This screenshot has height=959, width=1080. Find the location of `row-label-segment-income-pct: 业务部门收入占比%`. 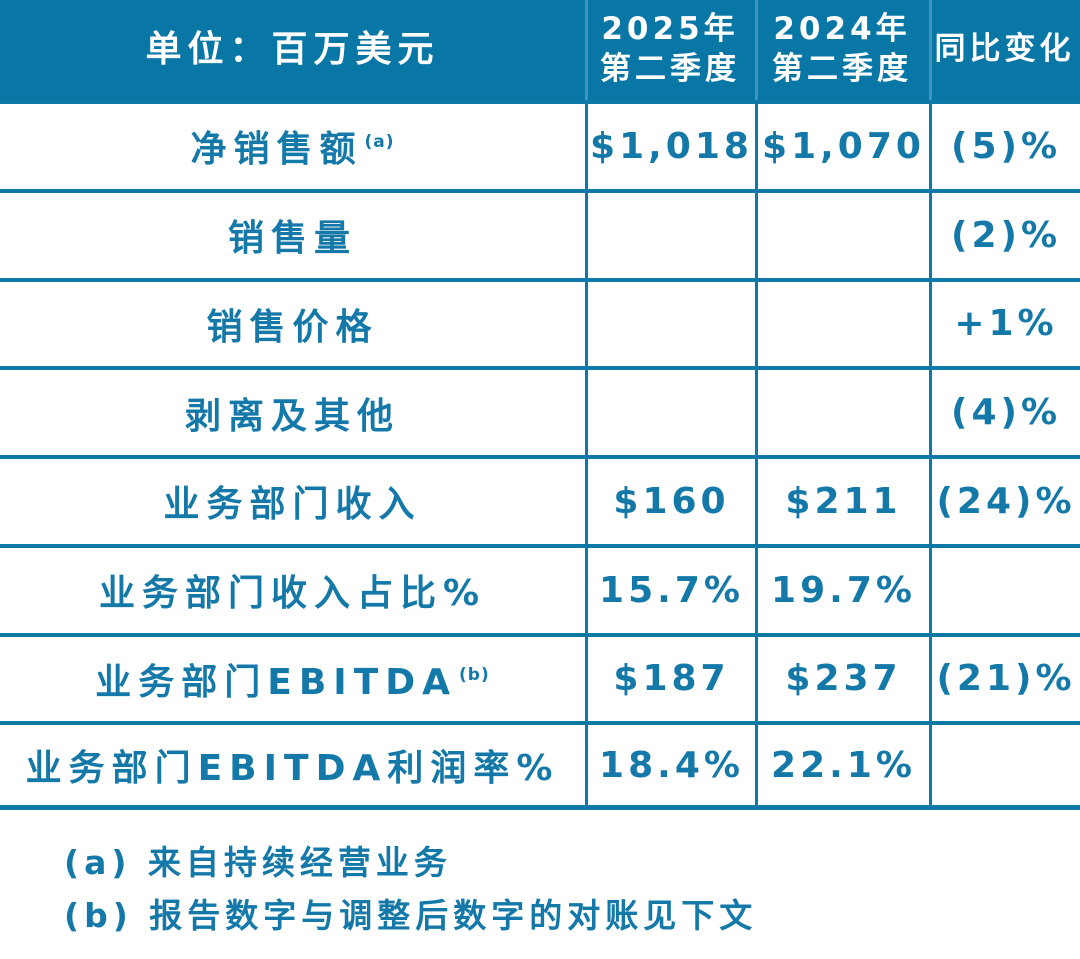

row-label-segment-income-pct: 业务部门收入占比% is located at coordinates (292, 588).